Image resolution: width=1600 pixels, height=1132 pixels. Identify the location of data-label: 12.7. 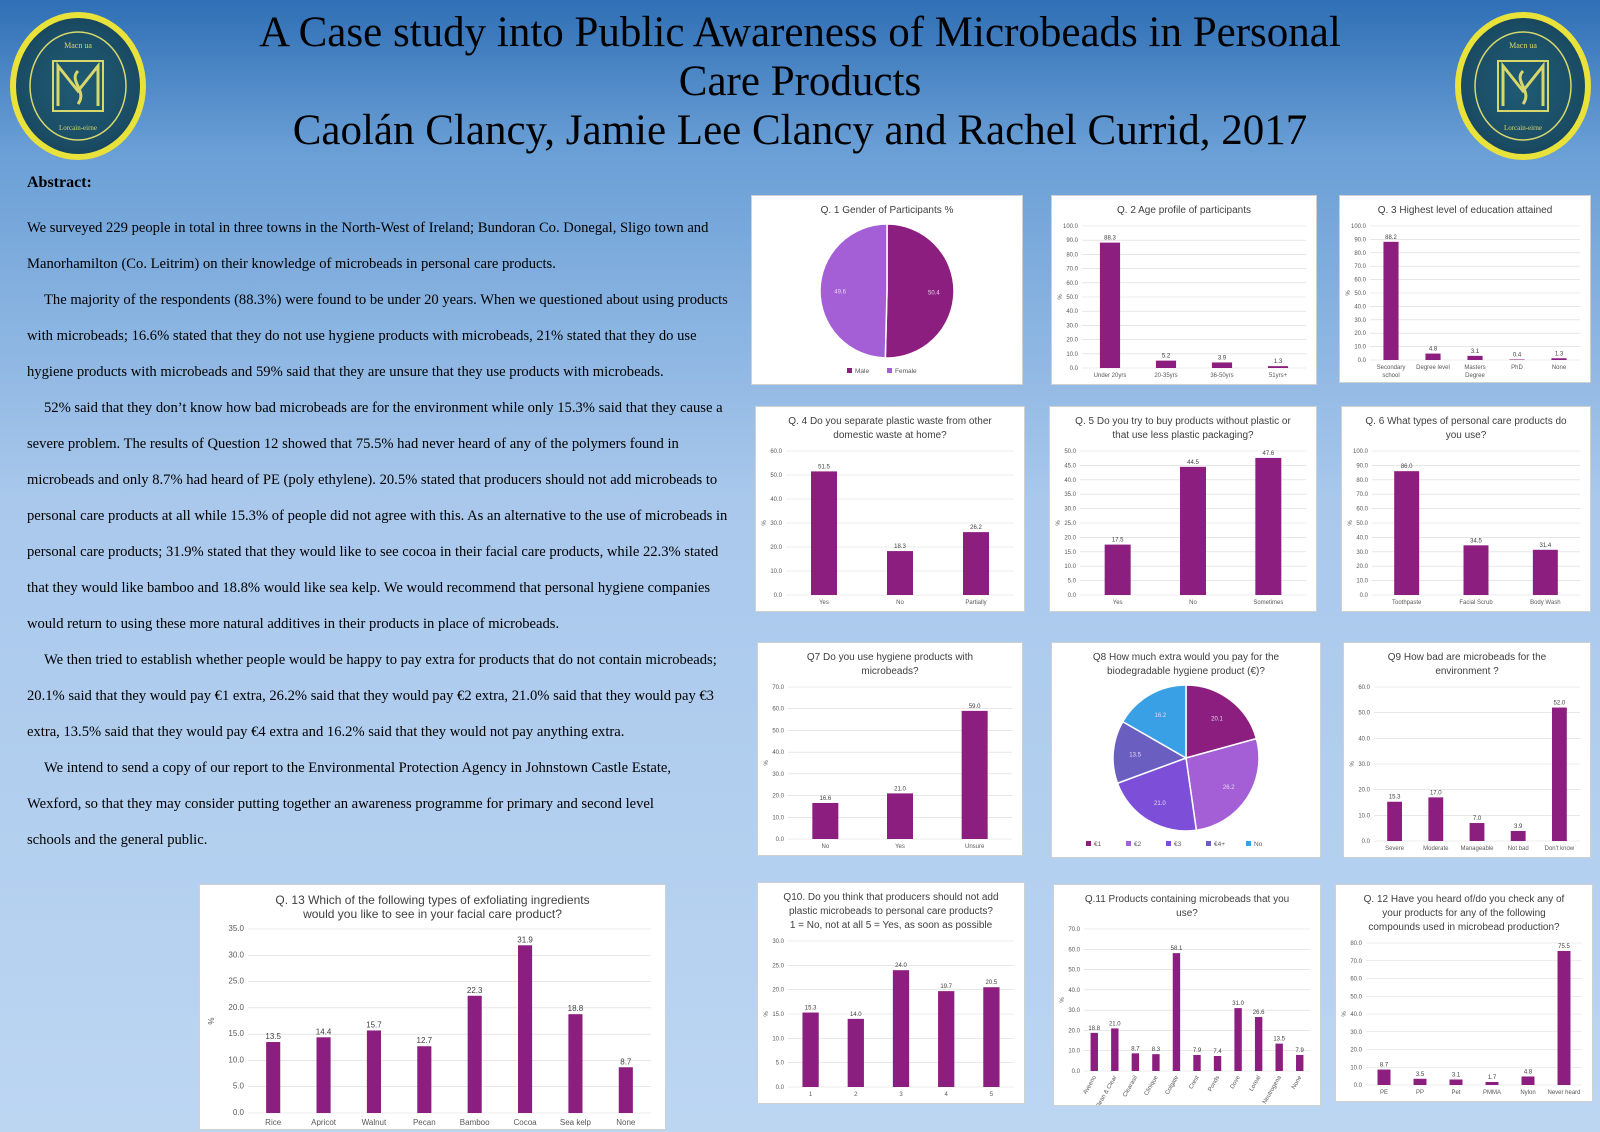
(425, 1040).